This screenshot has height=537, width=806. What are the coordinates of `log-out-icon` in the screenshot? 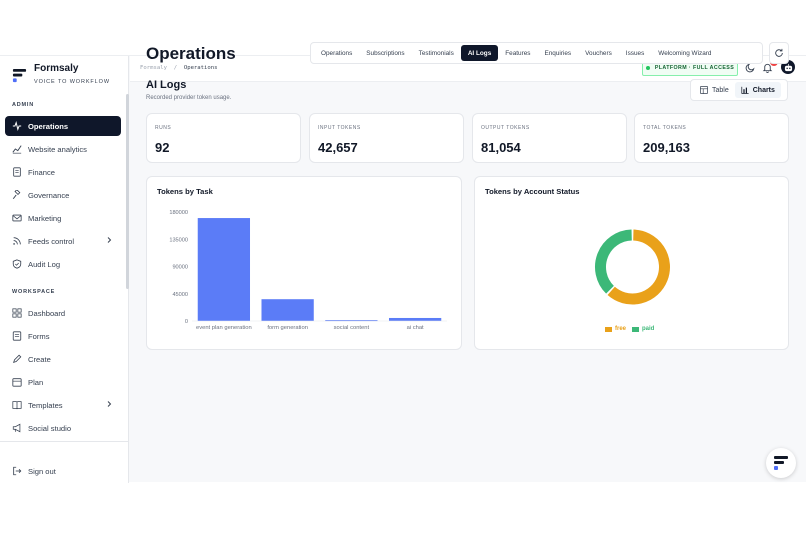 It's located at (17, 471).